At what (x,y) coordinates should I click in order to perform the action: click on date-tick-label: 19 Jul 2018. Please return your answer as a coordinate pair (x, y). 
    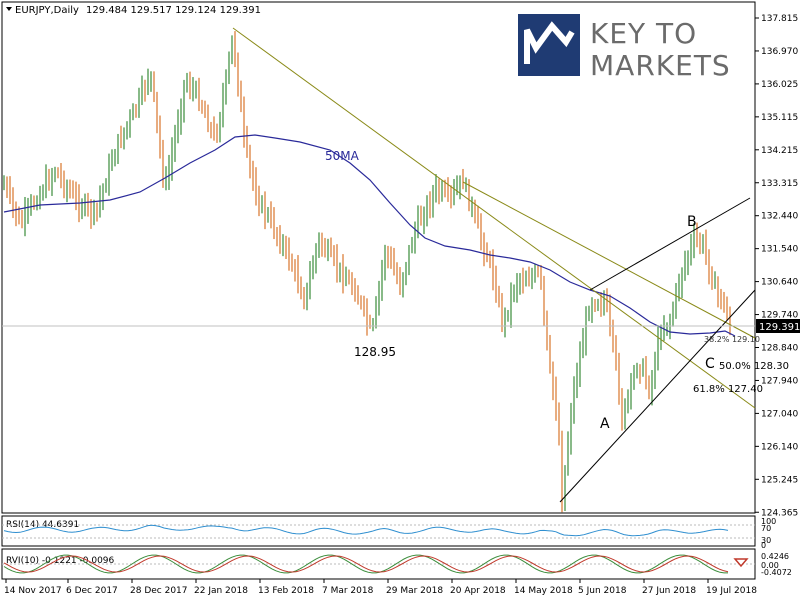
    Looking at the image, I should click on (731, 591).